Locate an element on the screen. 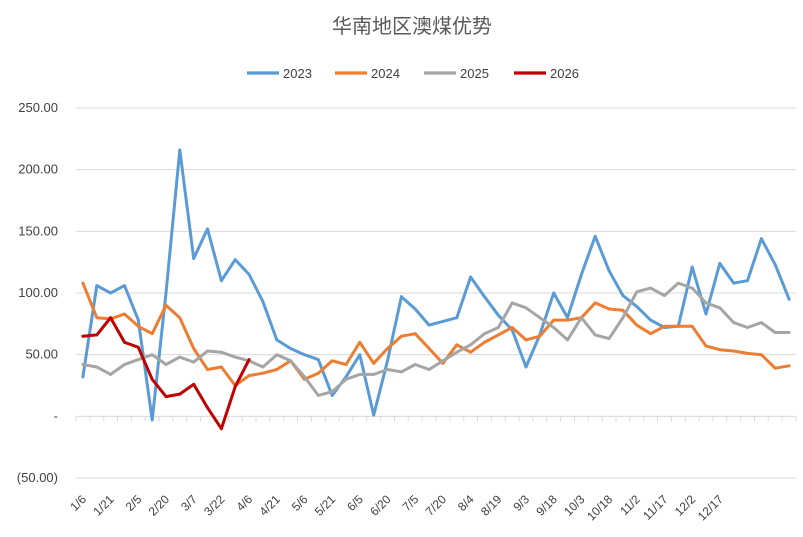  x-tick-label: 4/21 is located at coordinates (269, 505).